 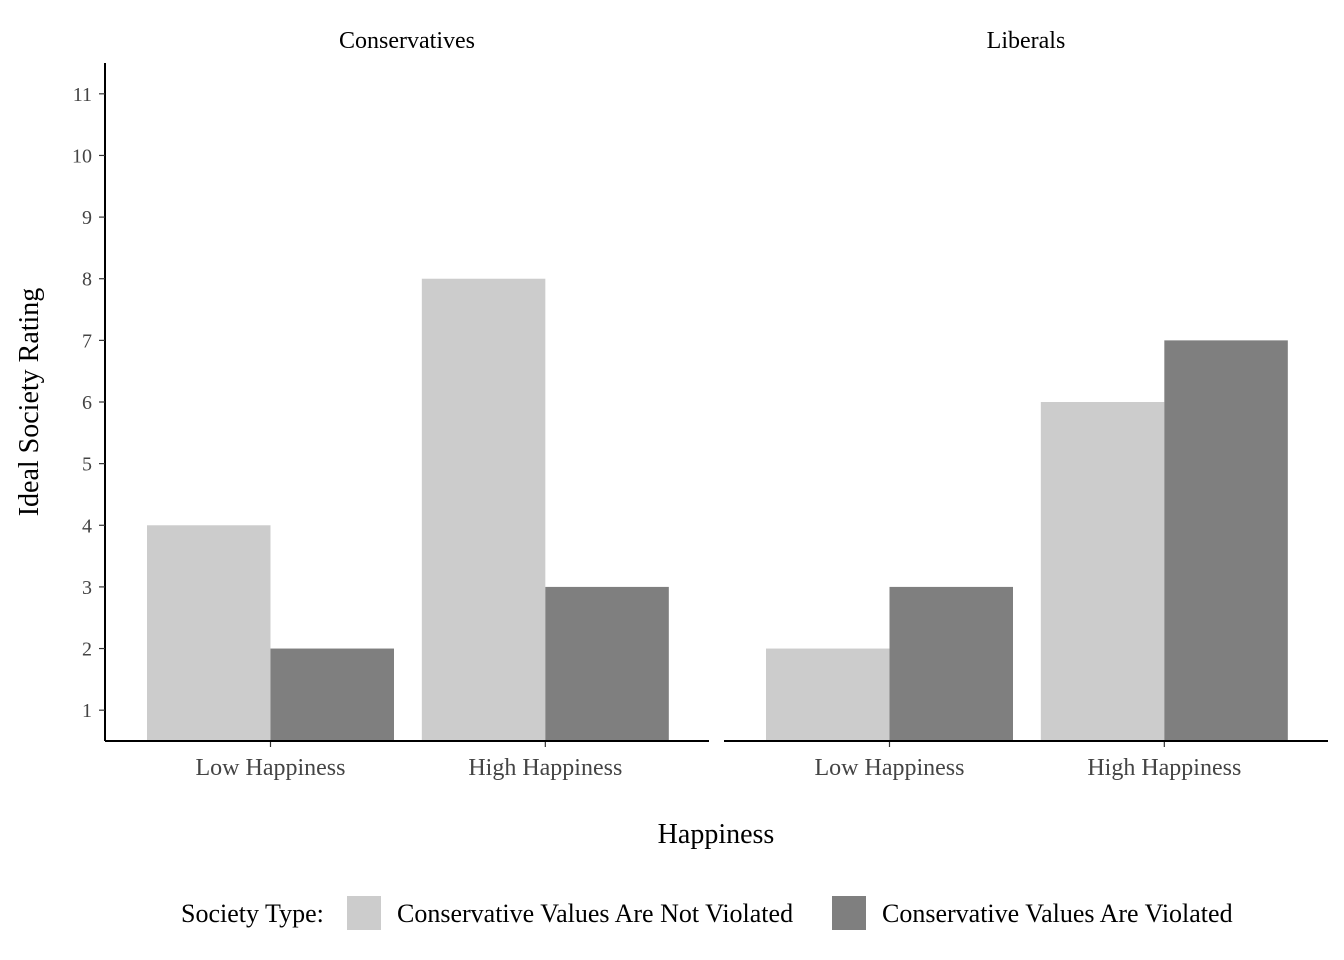 I want to click on y-tick-label: 4, so click(x=87, y=526).